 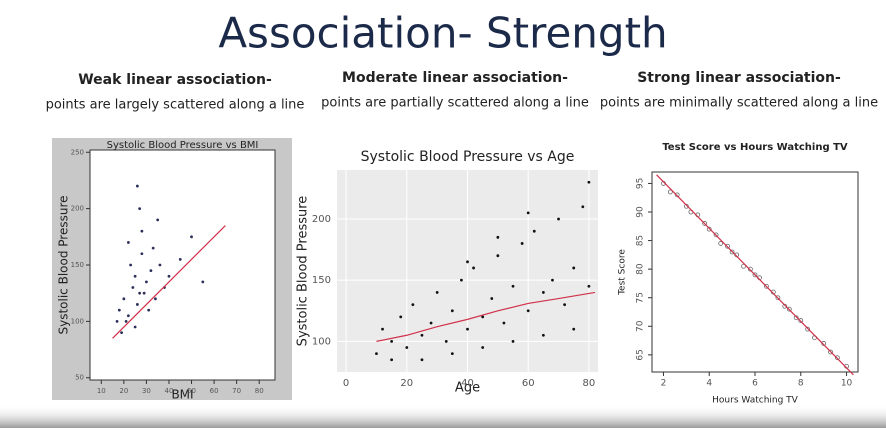 What do you see at coordinates (739, 78) in the screenshot?
I see `column-heading: Strong linear association-` at bounding box center [739, 78].